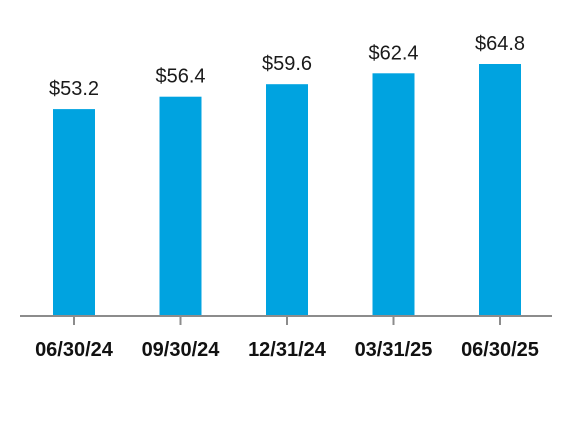 The image size is (572, 430). Describe the element at coordinates (393, 53) in the screenshot. I see `data-label-03-31-25: $62.4` at that location.